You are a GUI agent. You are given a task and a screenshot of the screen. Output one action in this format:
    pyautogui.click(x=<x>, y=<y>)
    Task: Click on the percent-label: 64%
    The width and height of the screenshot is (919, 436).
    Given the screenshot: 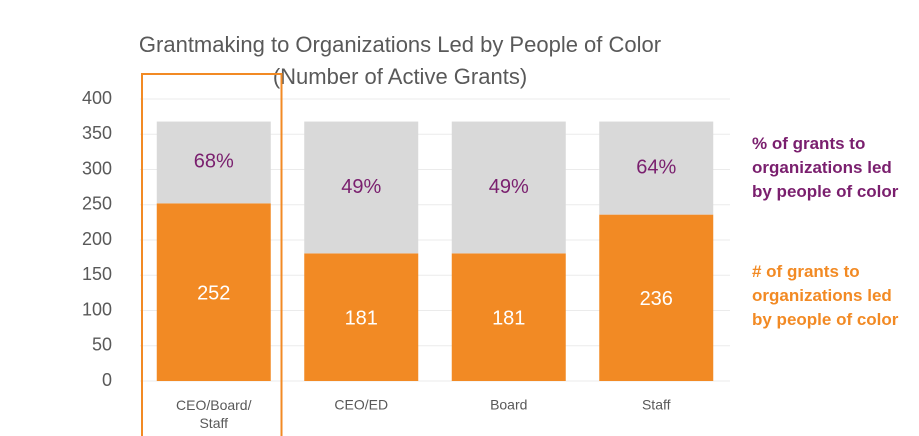 What is the action you would take?
    pyautogui.click(x=656, y=167)
    